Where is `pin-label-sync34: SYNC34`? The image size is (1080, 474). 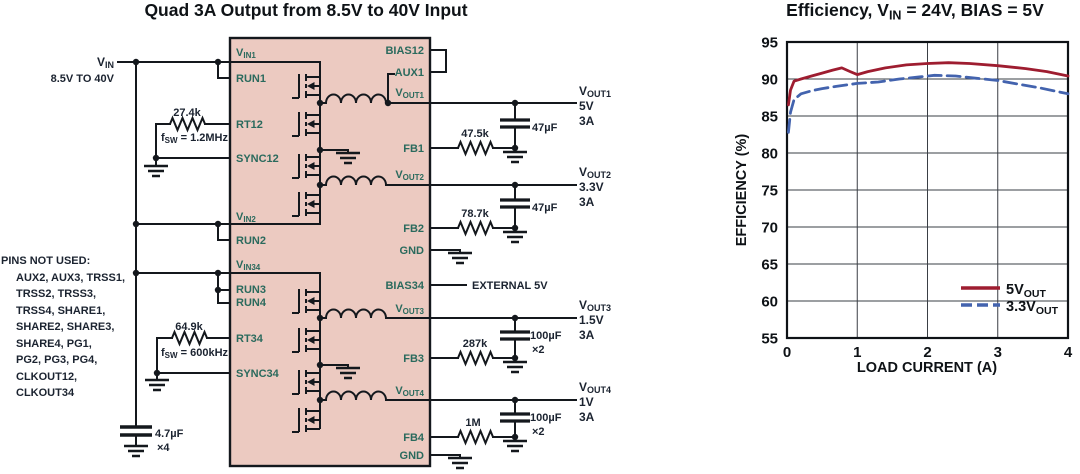
pin-label-sync34: SYNC34 is located at coordinates (258, 374).